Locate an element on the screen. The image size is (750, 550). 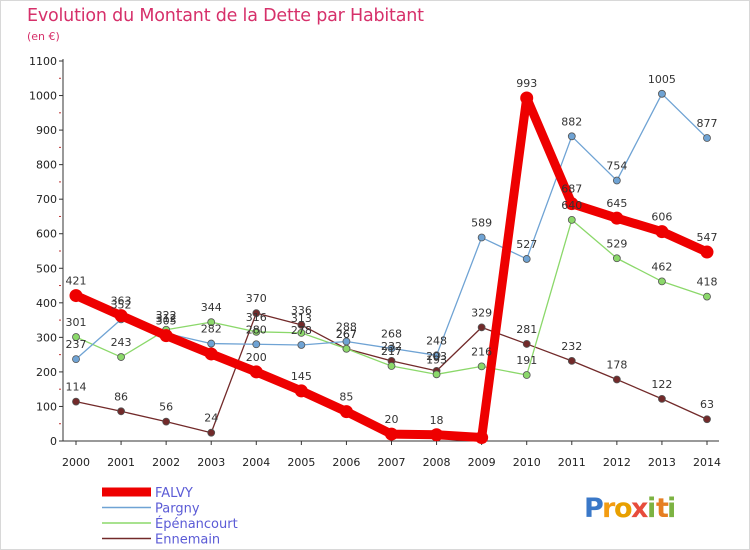
data-label-pargny: 278 is located at coordinates (301, 330).